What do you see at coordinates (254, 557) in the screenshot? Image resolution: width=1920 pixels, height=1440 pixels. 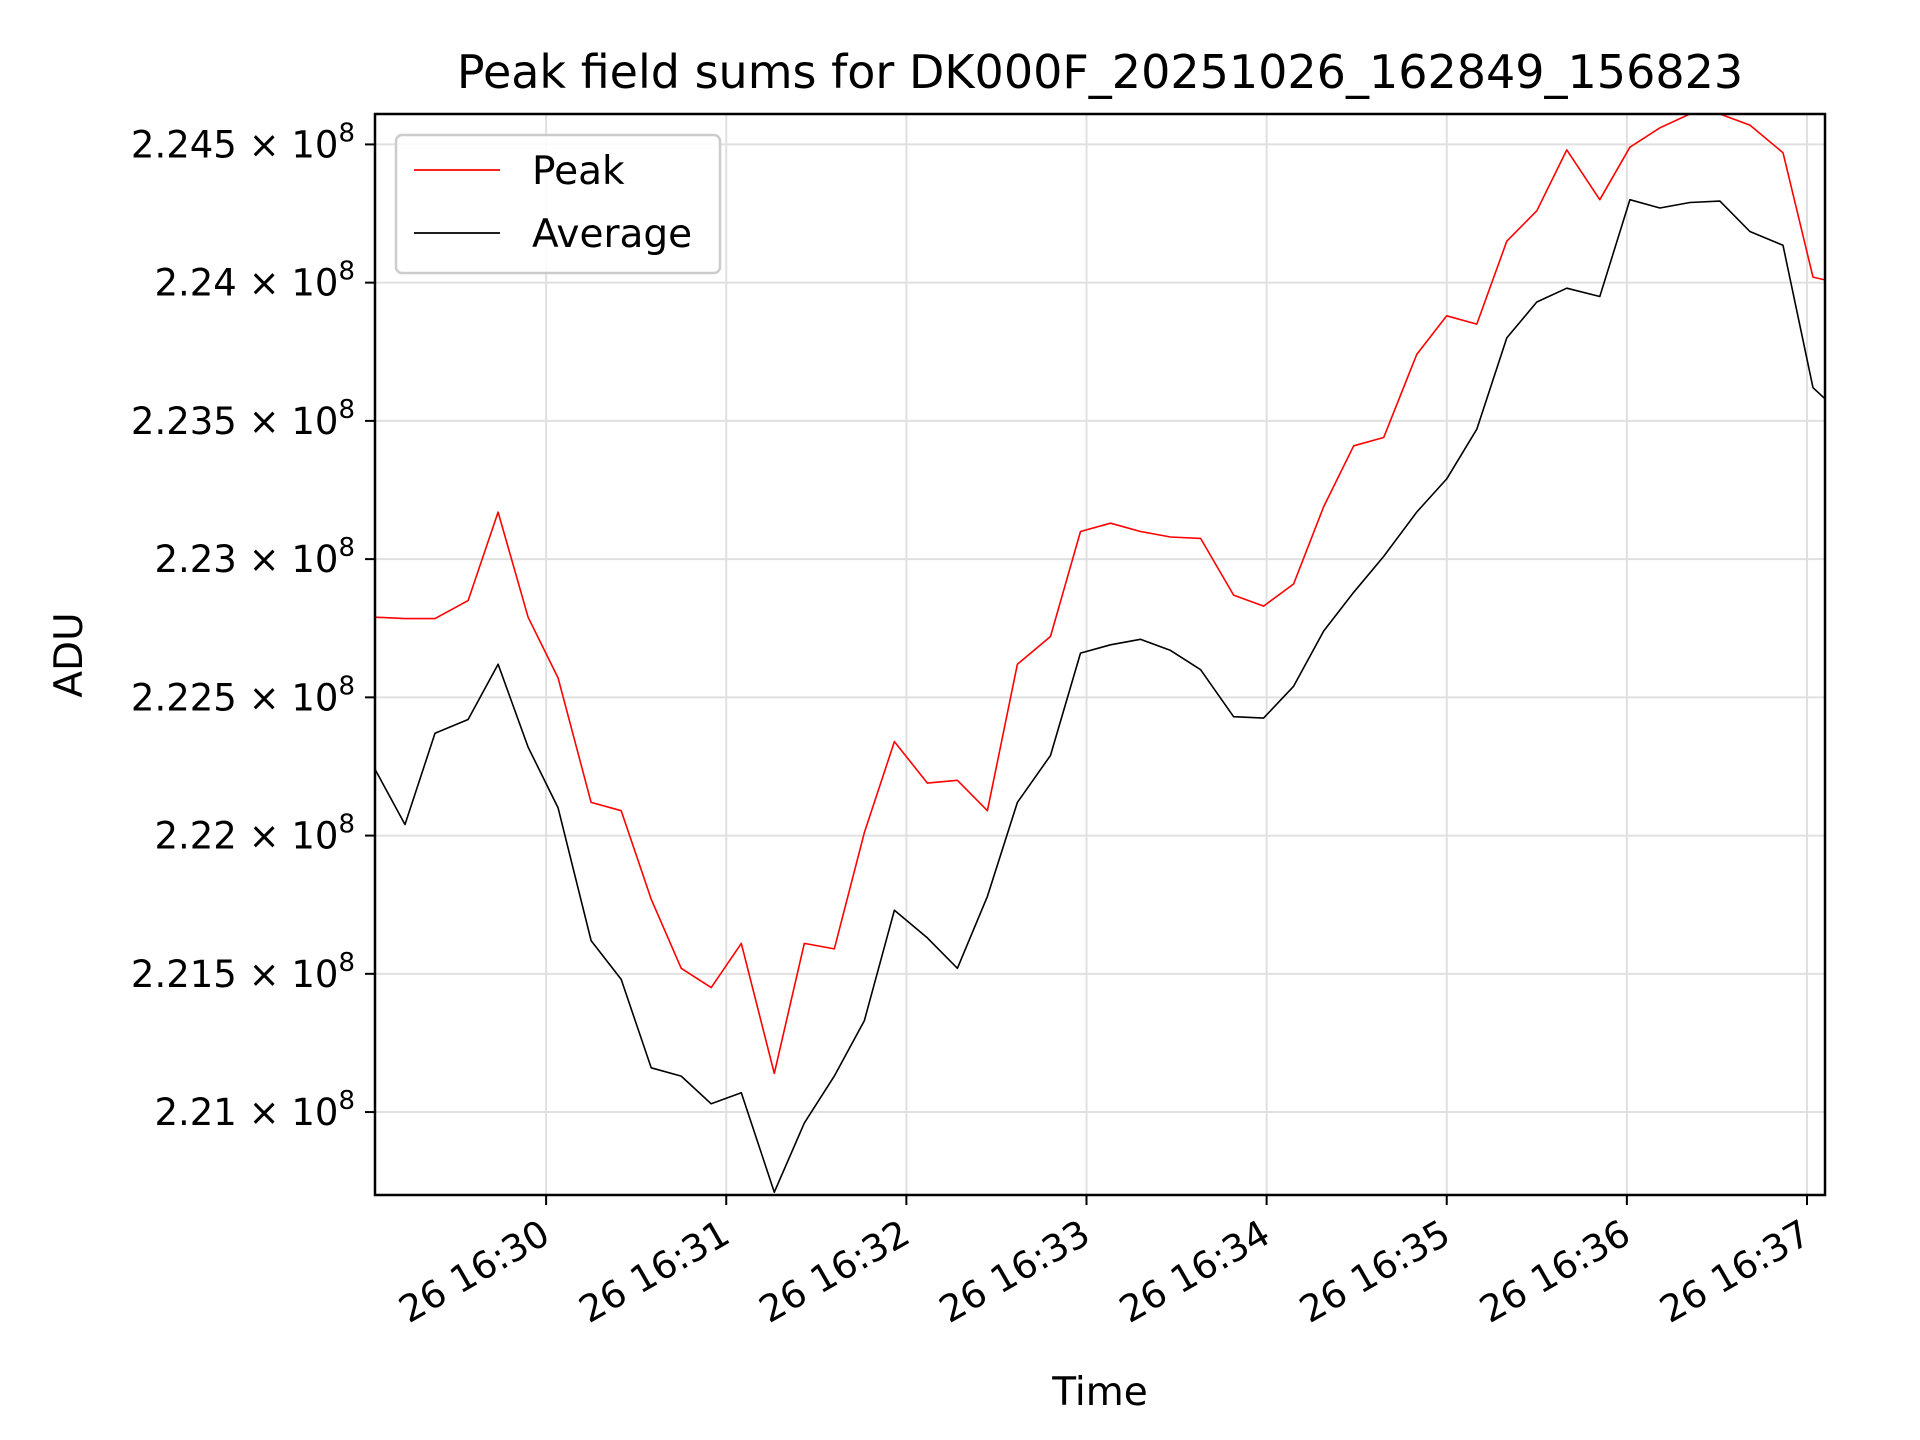 I see `y-tick-label: 2.23 × 108` at bounding box center [254, 557].